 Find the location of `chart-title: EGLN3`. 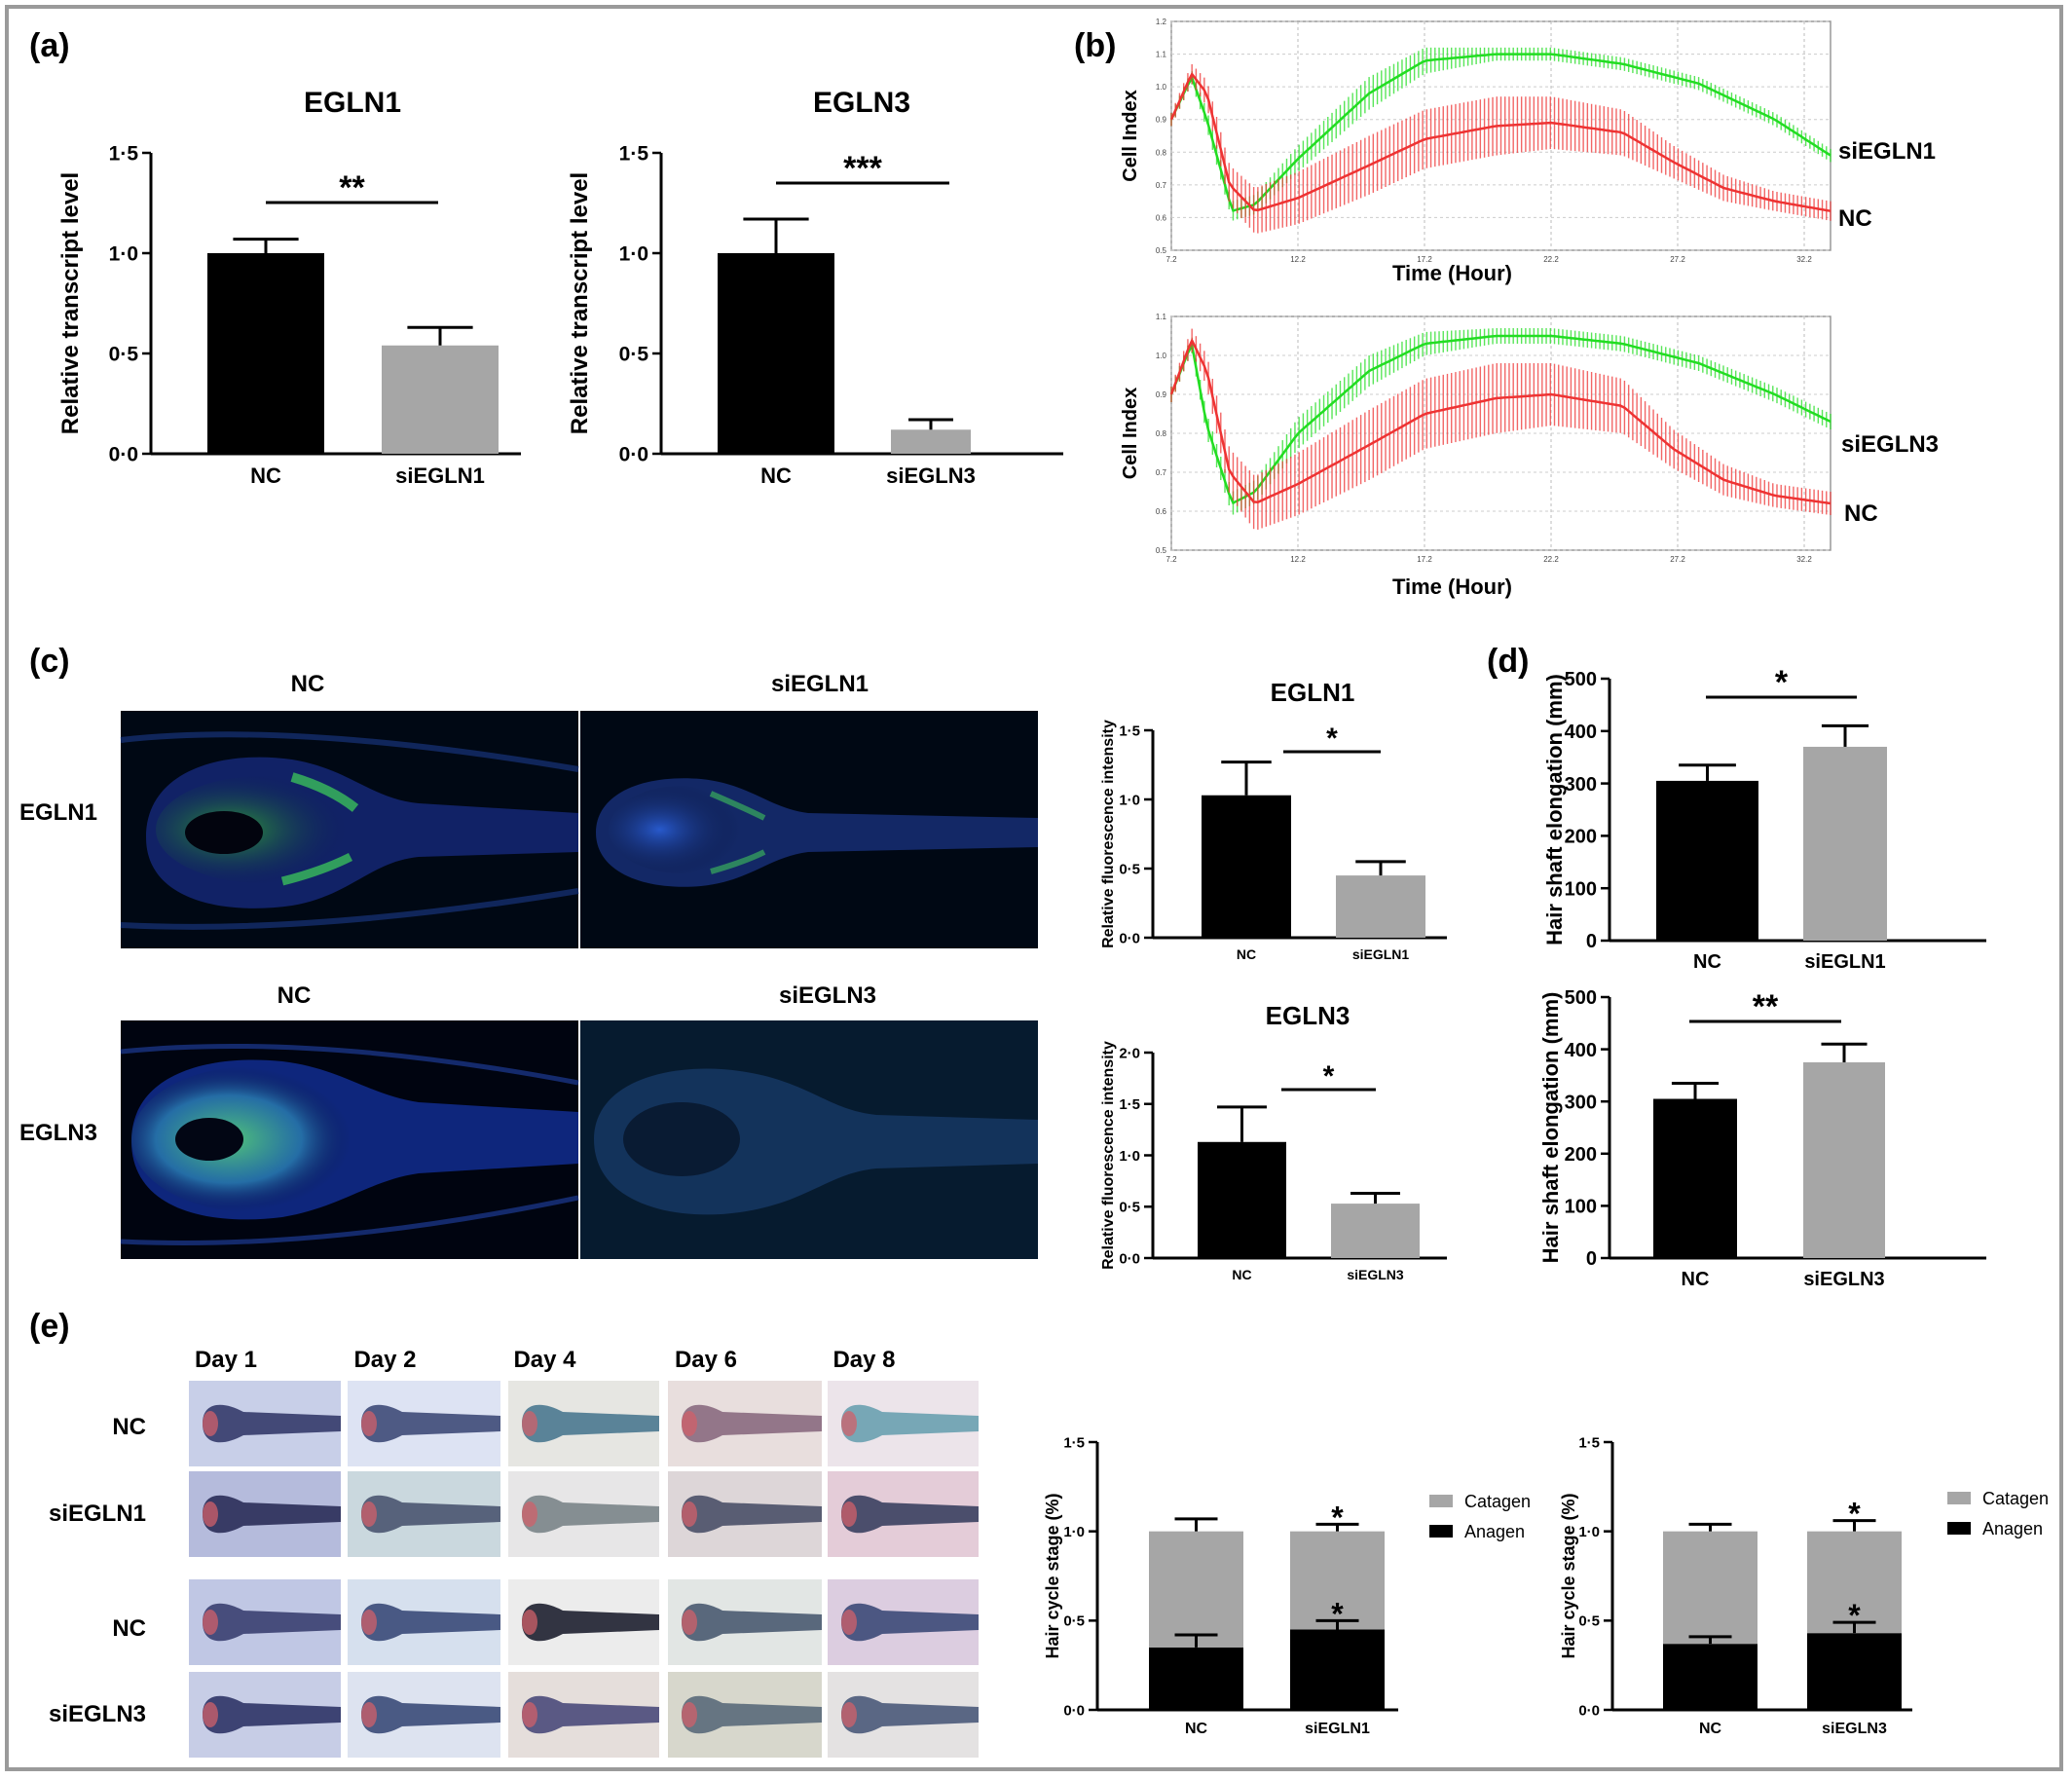

chart-title: EGLN3 is located at coordinates (1308, 1015).